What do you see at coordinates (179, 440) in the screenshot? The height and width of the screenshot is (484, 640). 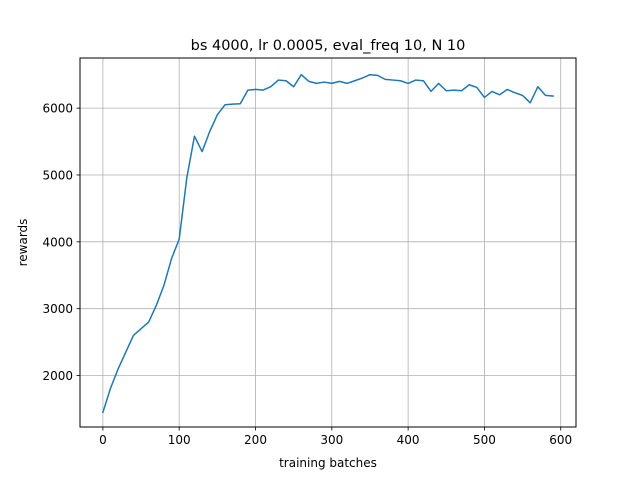 I see `x-tick-label: 100` at bounding box center [179, 440].